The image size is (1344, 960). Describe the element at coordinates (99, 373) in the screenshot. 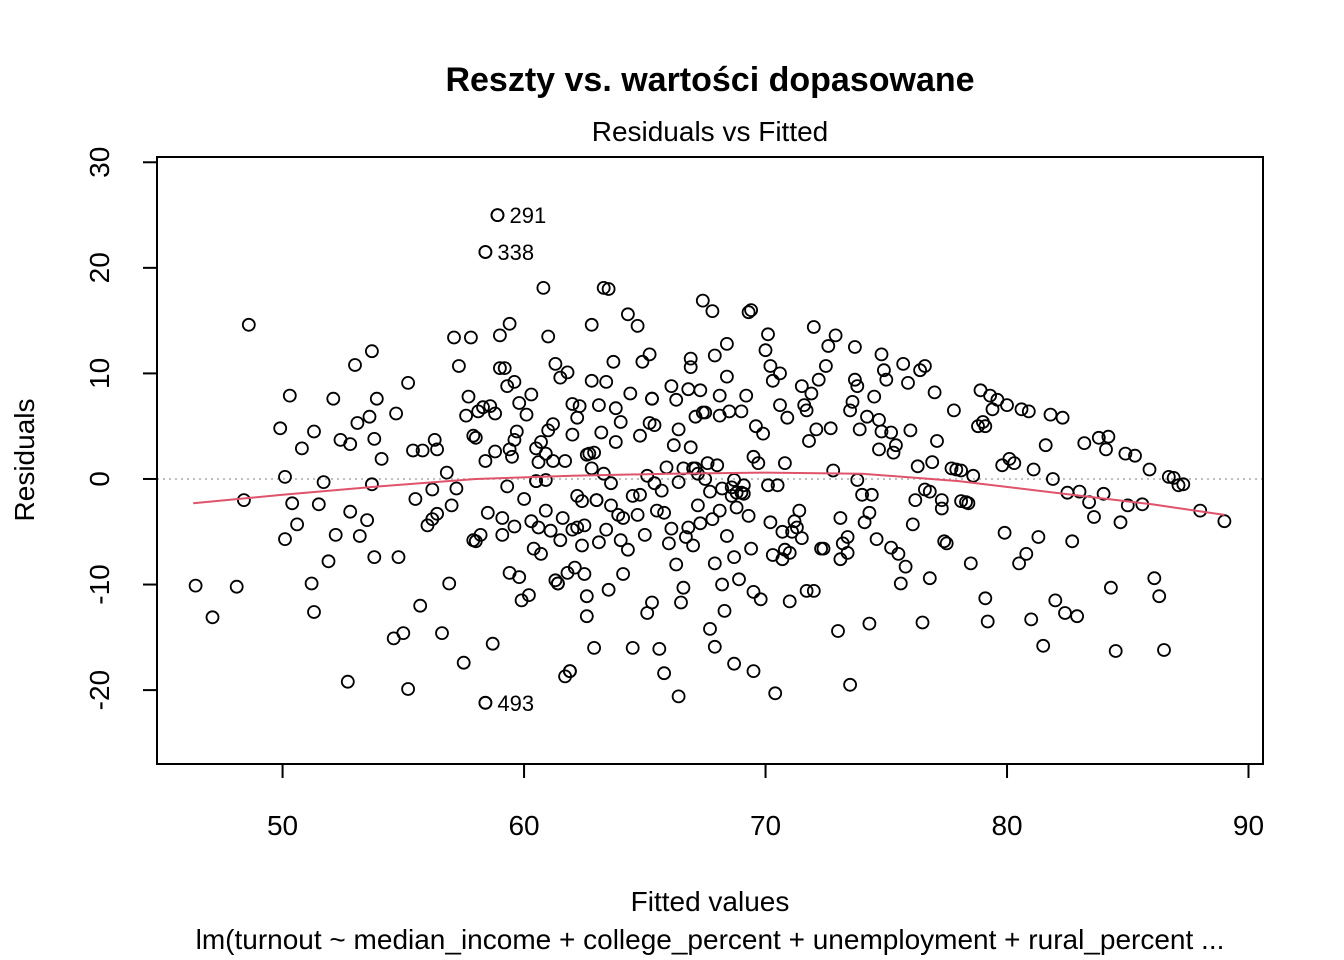

I see `y-tick-label: 10` at that location.